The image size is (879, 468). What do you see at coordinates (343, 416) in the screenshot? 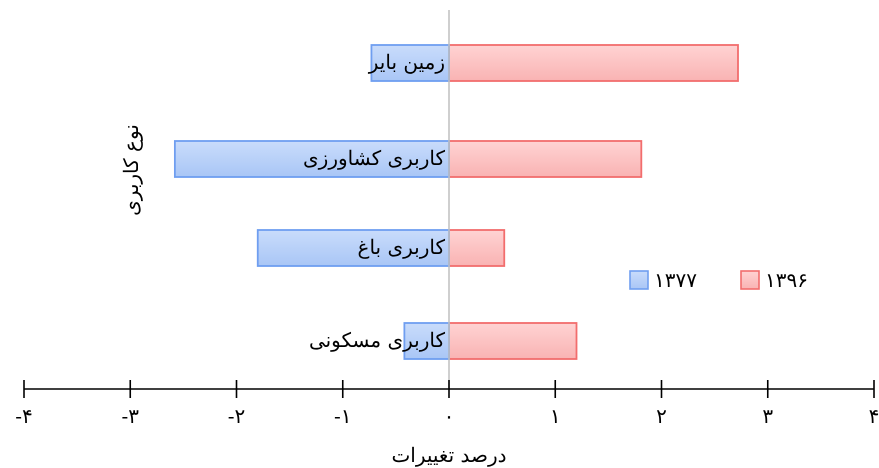
I see `x-tick-label: -۱` at bounding box center [343, 416].